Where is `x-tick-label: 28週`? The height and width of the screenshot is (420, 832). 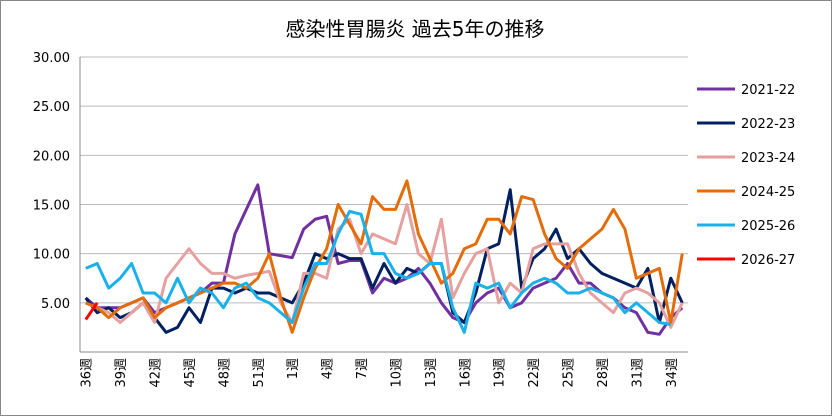
x-tick-label: 28週 is located at coordinates (603, 373).